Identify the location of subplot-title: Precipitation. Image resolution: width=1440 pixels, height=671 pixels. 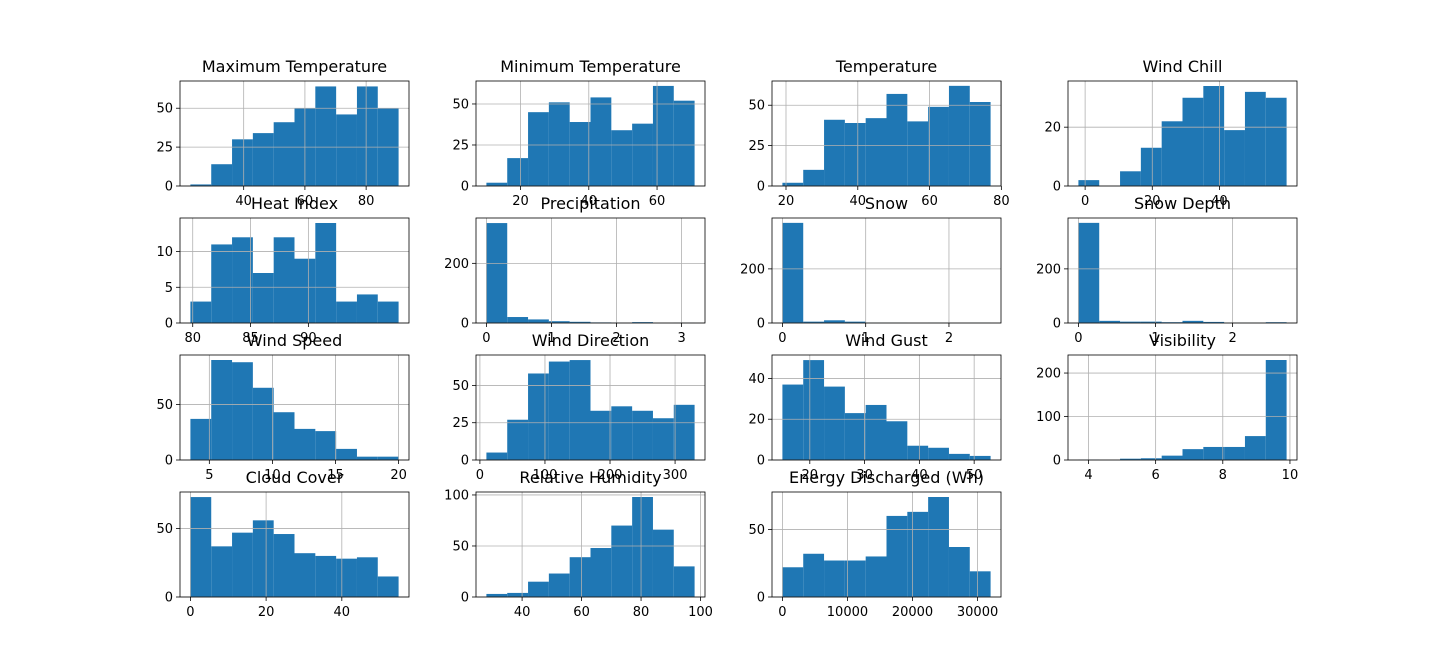
(590, 203).